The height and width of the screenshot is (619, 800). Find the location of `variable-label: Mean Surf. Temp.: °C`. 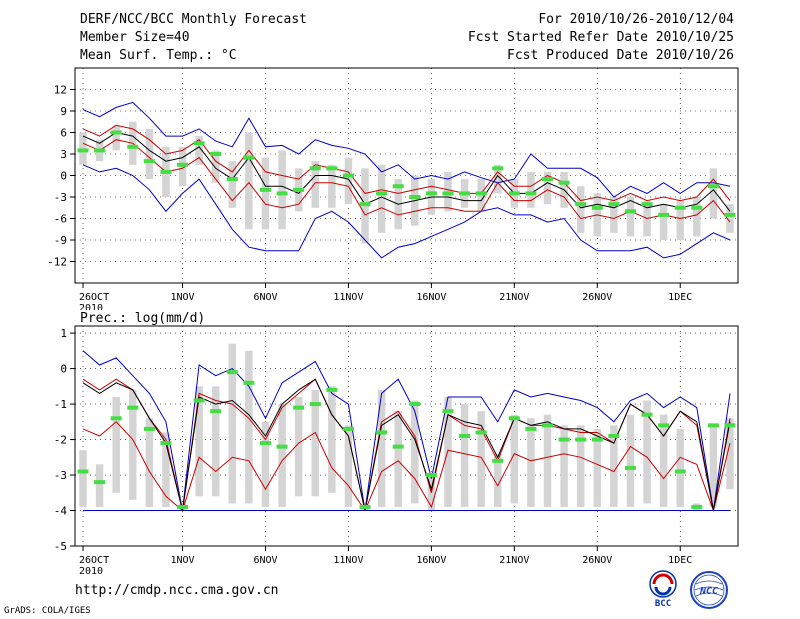

variable-label: Mean Surf. Temp.: °C is located at coordinates (158, 55).